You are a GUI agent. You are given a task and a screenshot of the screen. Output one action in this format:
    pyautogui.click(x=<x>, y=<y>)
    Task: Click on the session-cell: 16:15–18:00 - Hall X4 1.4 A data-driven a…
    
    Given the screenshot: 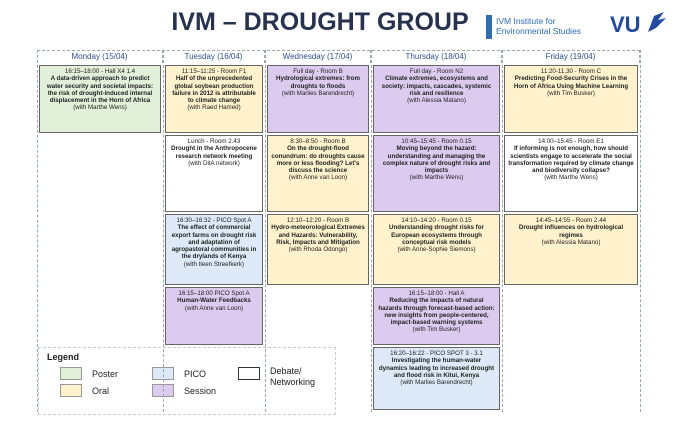 What is the action you would take?
    pyautogui.click(x=100, y=99)
    